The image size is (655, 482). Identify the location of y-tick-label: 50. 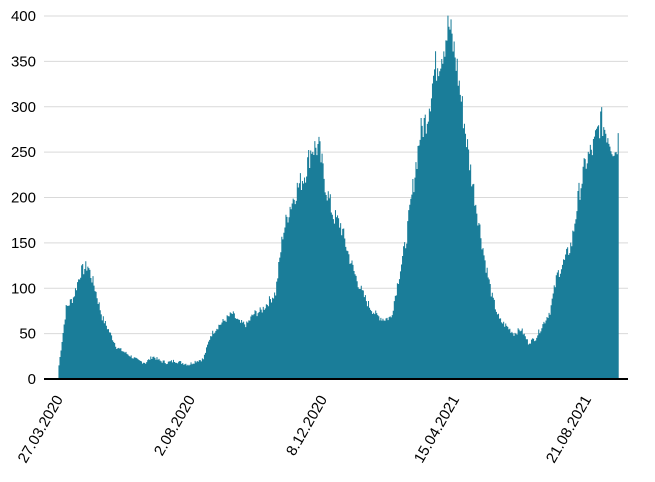
(27, 334).